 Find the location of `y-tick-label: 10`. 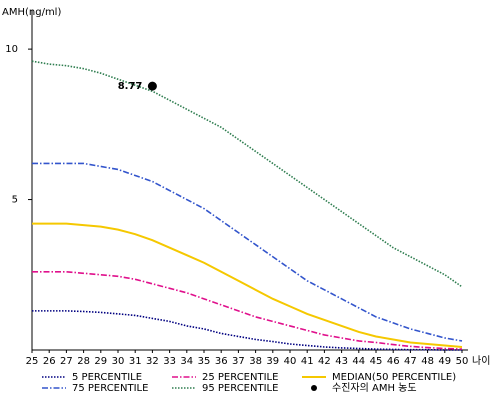

y-tick-label: 10 is located at coordinates (11, 49).